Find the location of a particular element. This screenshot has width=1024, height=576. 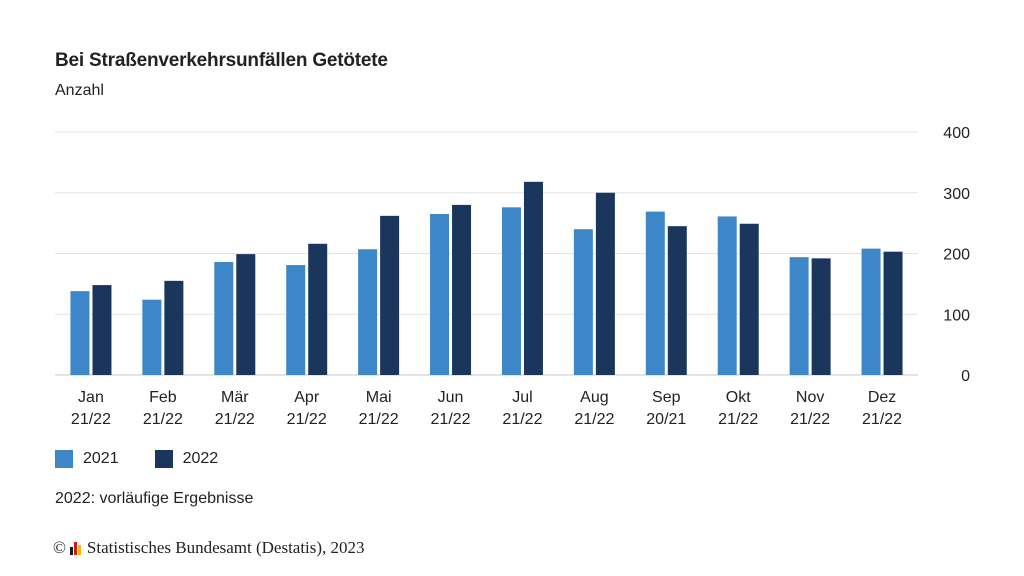

x-tick-month: Okt is located at coordinates (738, 397).